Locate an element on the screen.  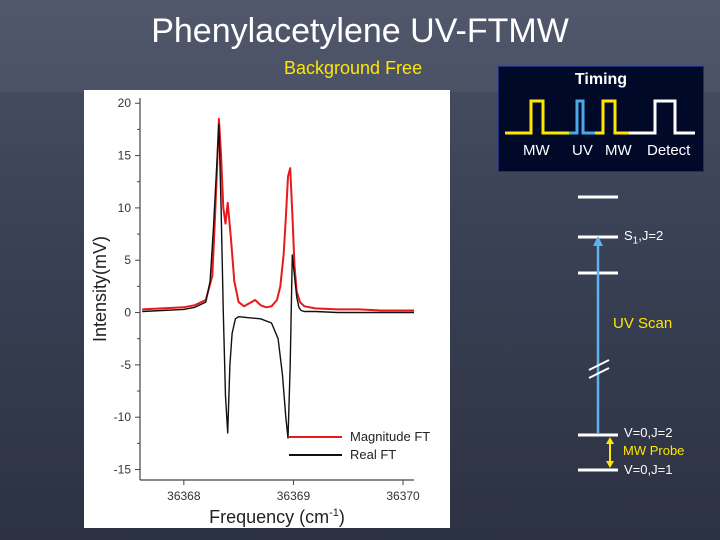
legend-label: Real FT is located at coordinates (373, 454).